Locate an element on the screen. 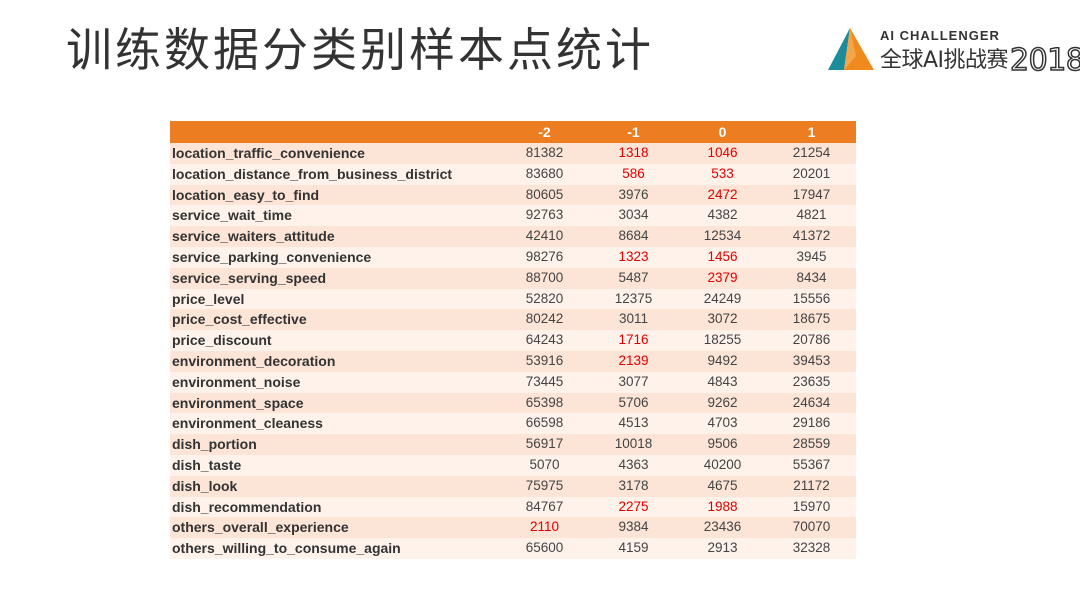 Image resolution: width=1080 pixels, height=608 pixels. value-cell: 92763 is located at coordinates (544, 216).